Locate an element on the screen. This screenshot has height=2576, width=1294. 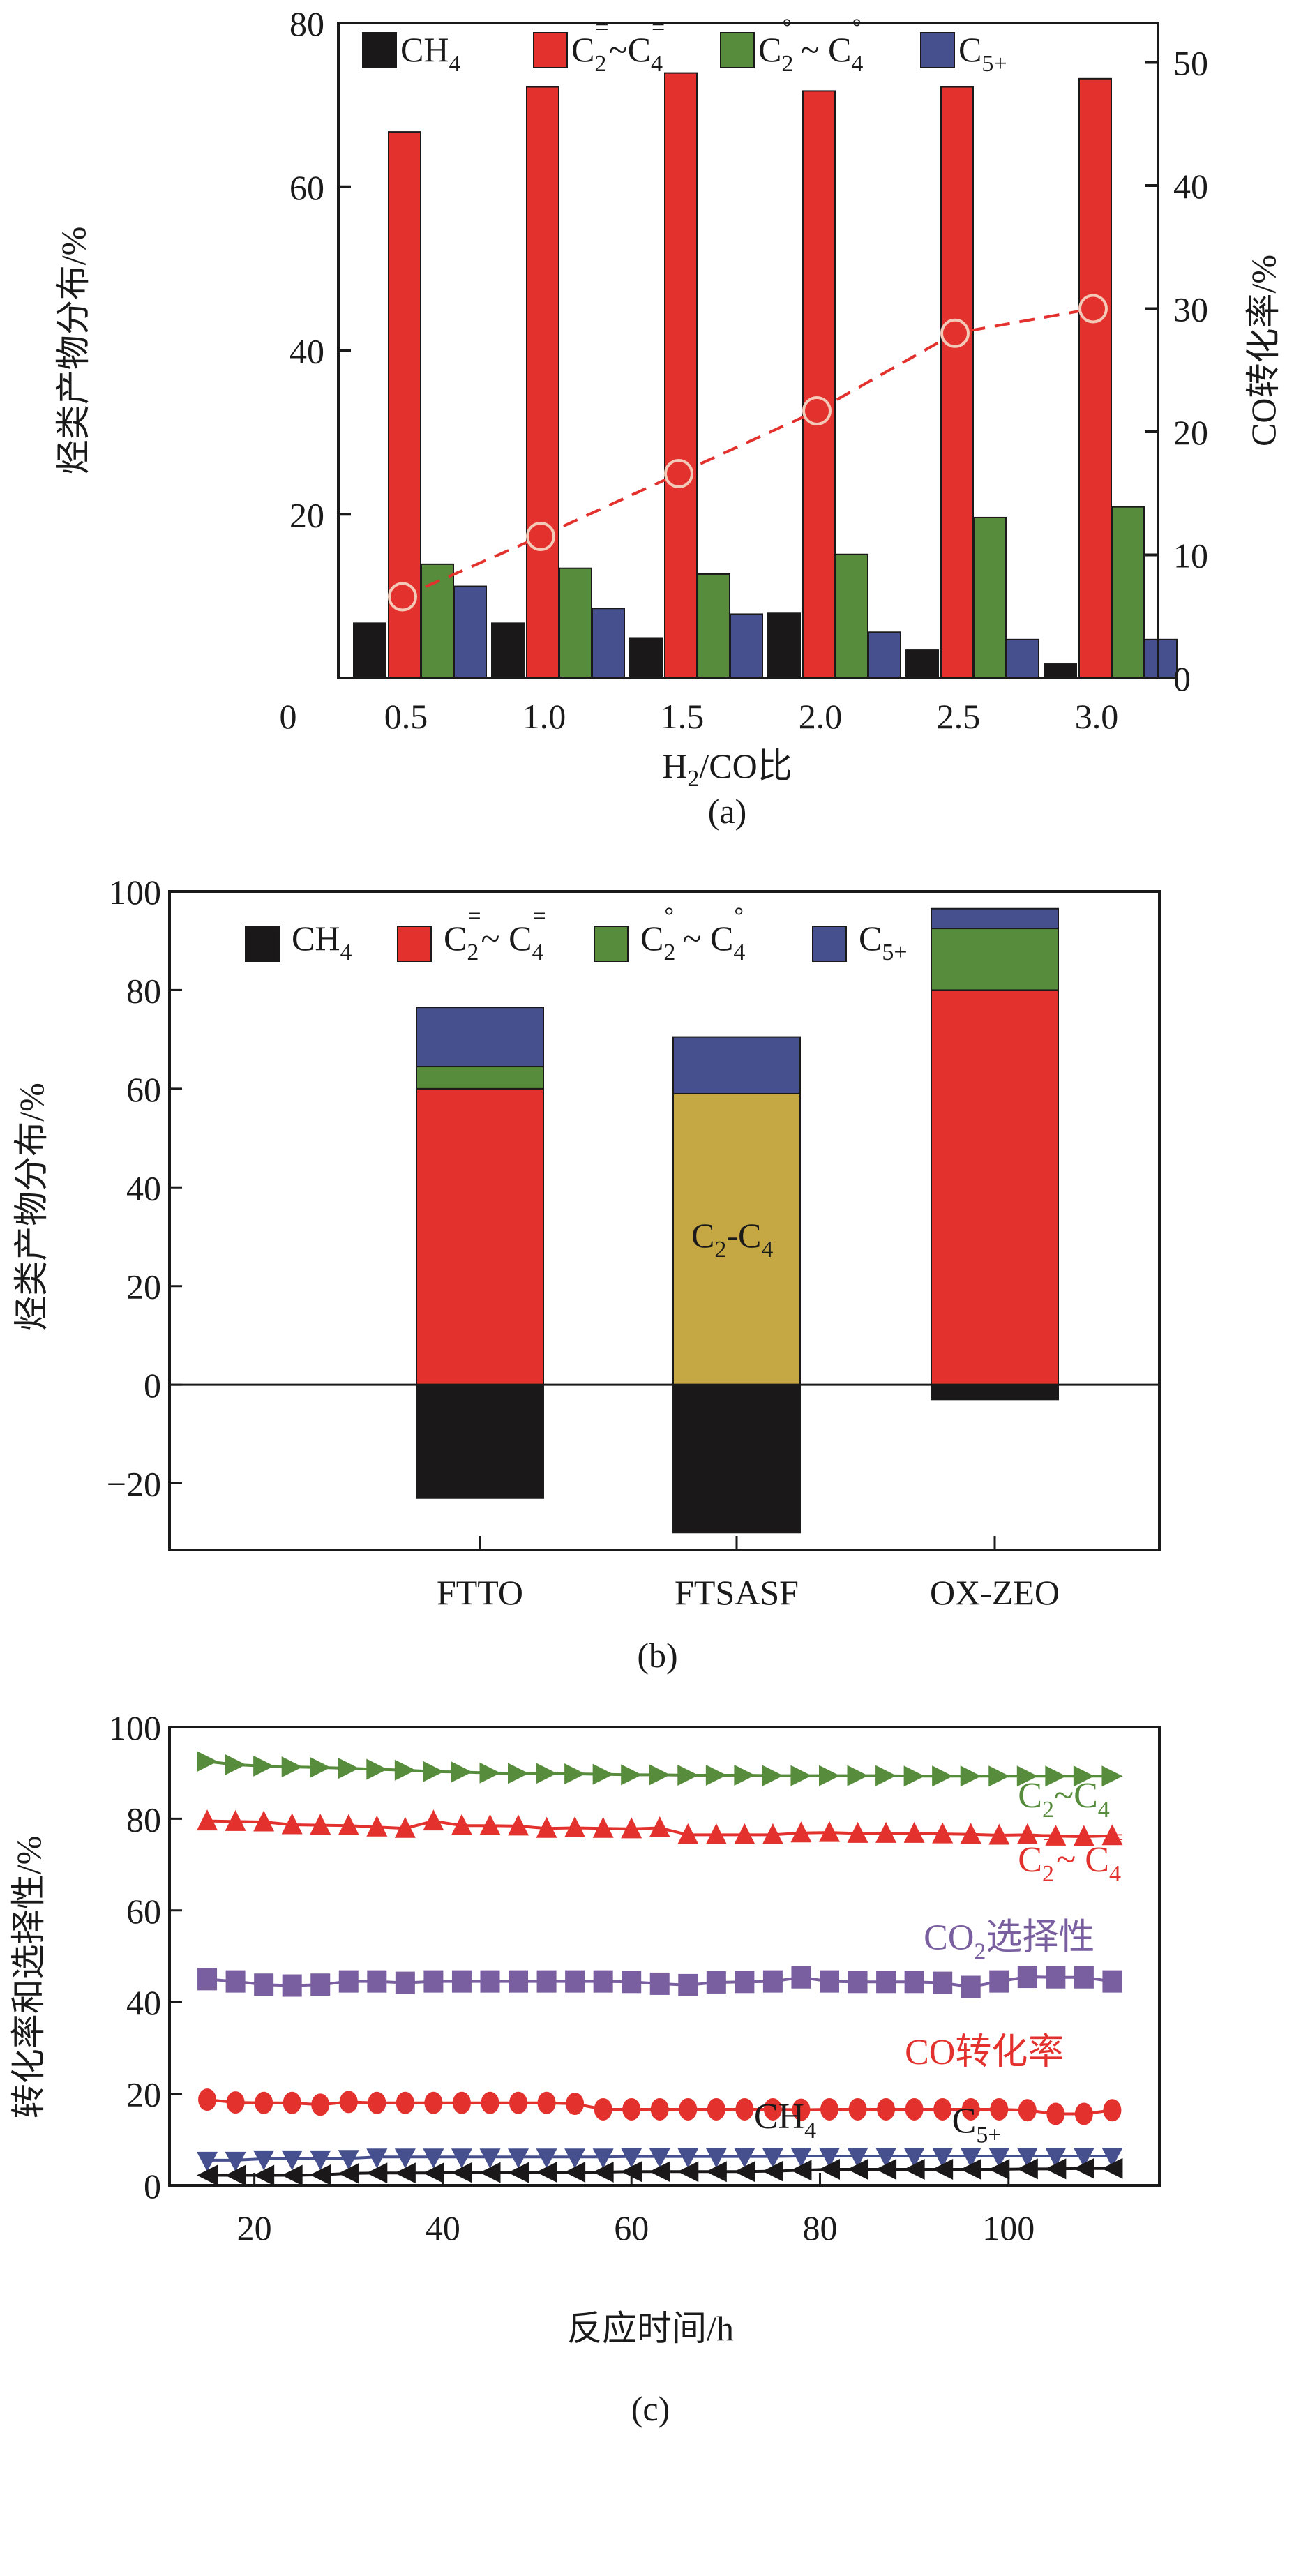
c-series-lines is located at coordinates (660, 1968).